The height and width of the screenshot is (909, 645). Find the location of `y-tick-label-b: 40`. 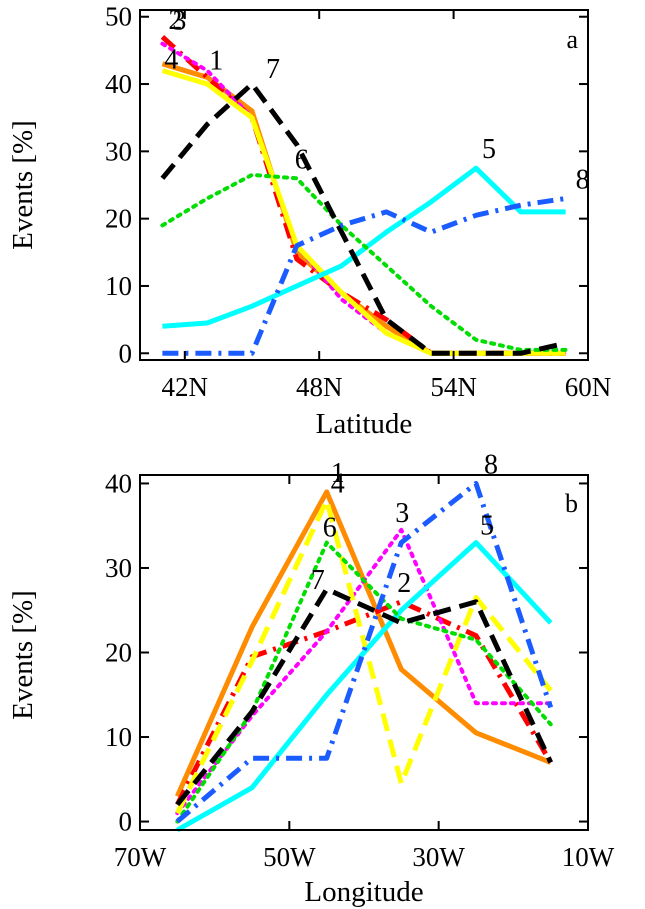

y-tick-label-b: 40 is located at coordinates (118, 483).